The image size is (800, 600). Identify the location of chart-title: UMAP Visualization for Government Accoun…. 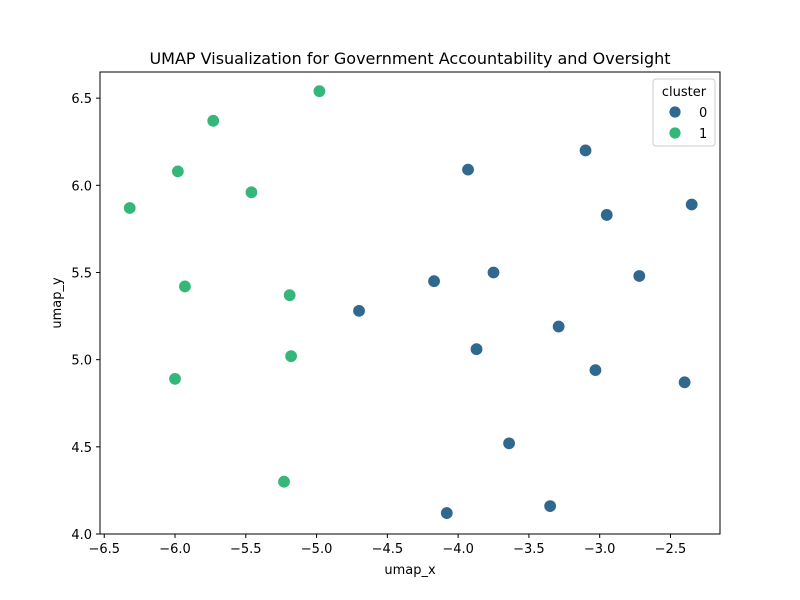
(409, 58).